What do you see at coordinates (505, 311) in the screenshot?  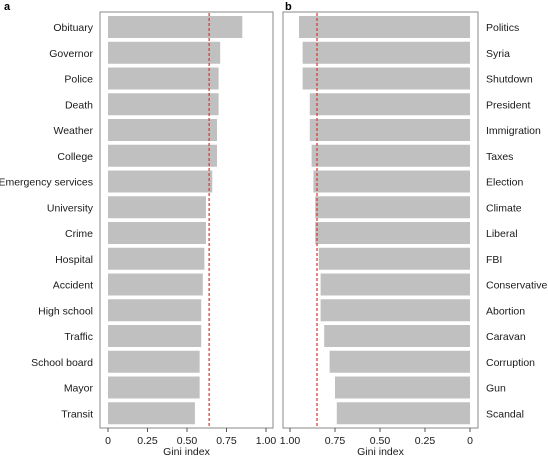 I see `category-label: Abortion` at bounding box center [505, 311].